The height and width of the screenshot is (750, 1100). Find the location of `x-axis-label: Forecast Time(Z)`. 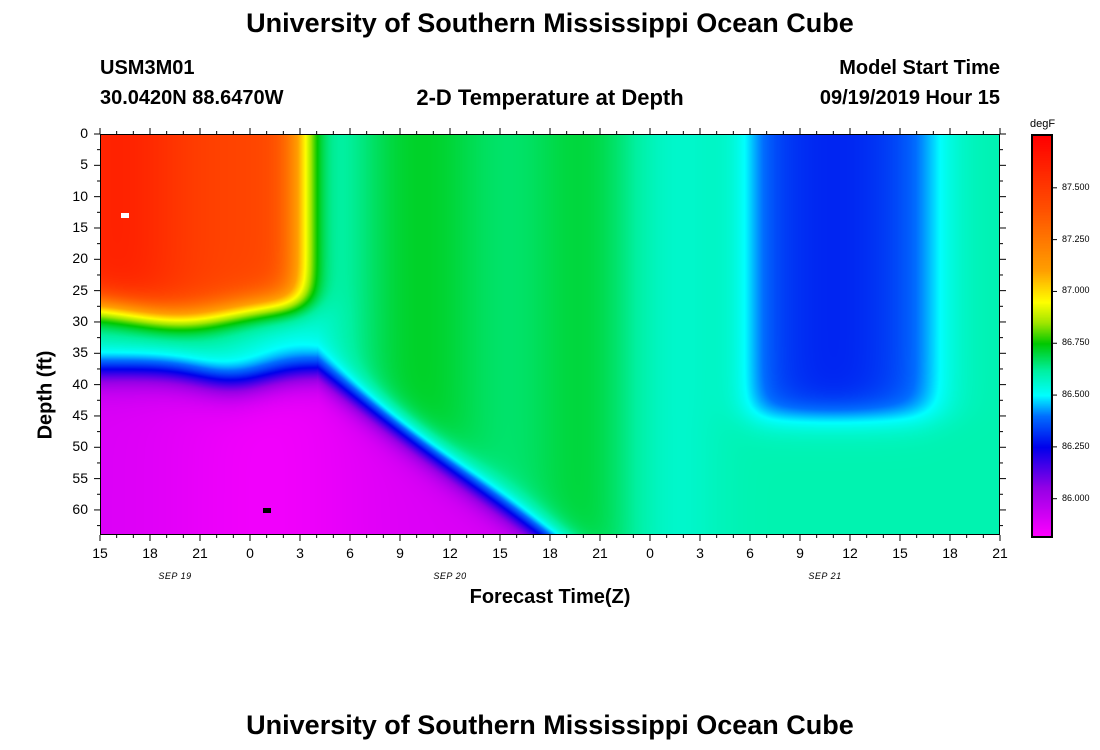

x-axis-label: Forecast Time(Z) is located at coordinates (550, 597).